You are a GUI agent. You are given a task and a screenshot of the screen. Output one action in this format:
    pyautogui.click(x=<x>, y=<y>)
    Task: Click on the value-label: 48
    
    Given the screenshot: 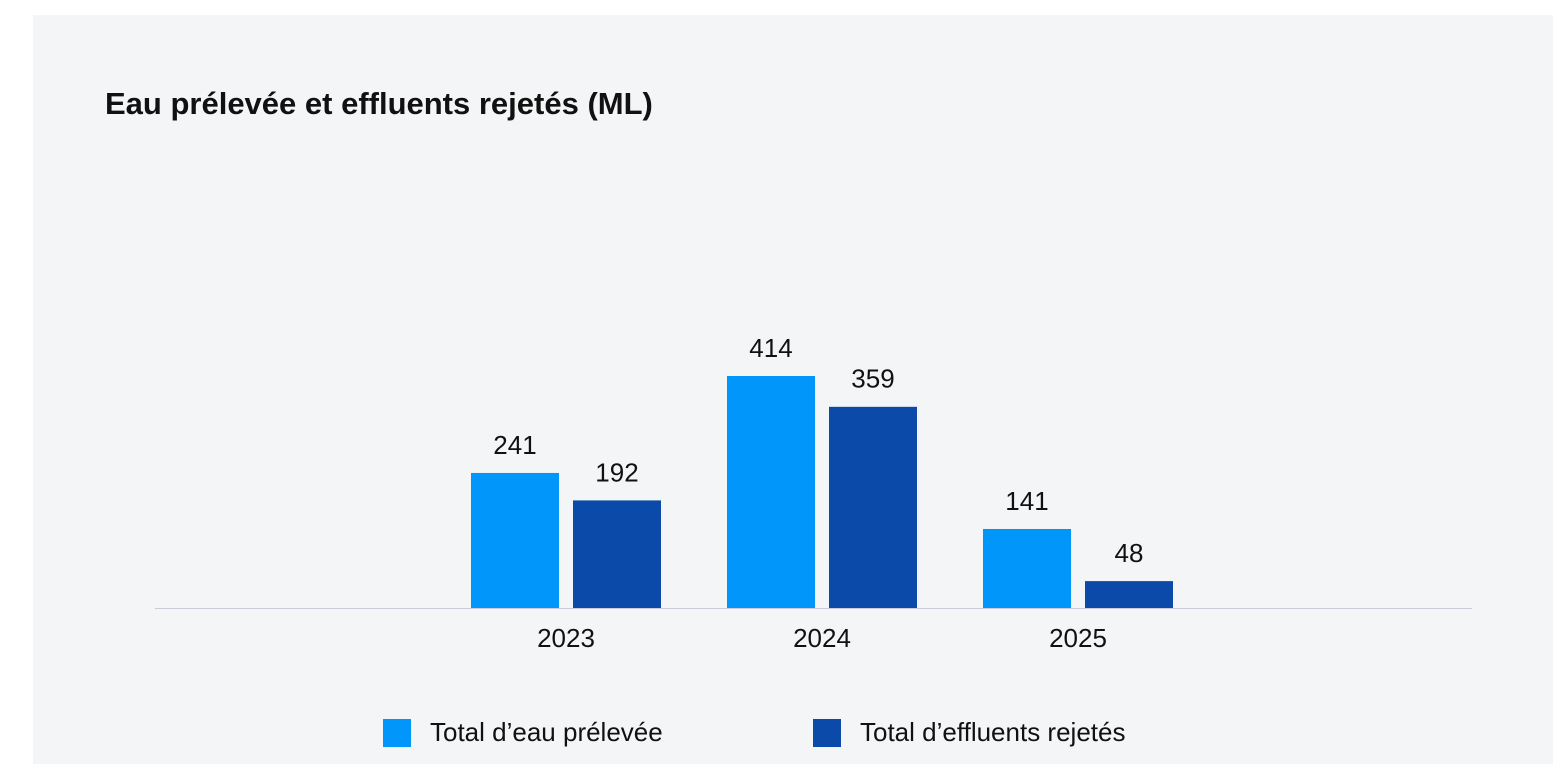 What is the action you would take?
    pyautogui.click(x=1129, y=553)
    